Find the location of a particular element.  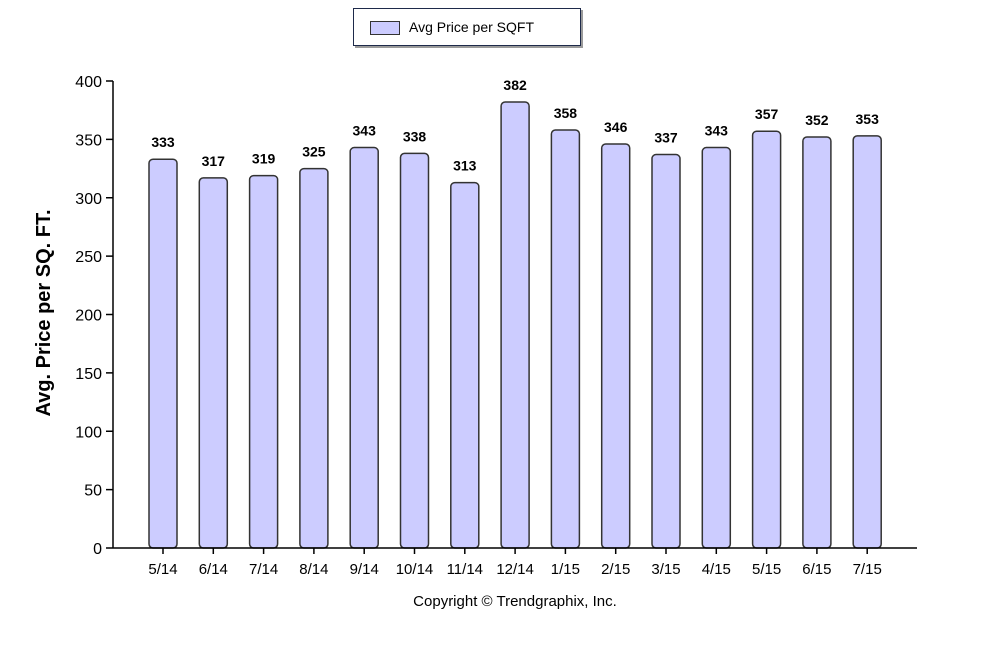

data-label: 353 is located at coordinates (868, 119).